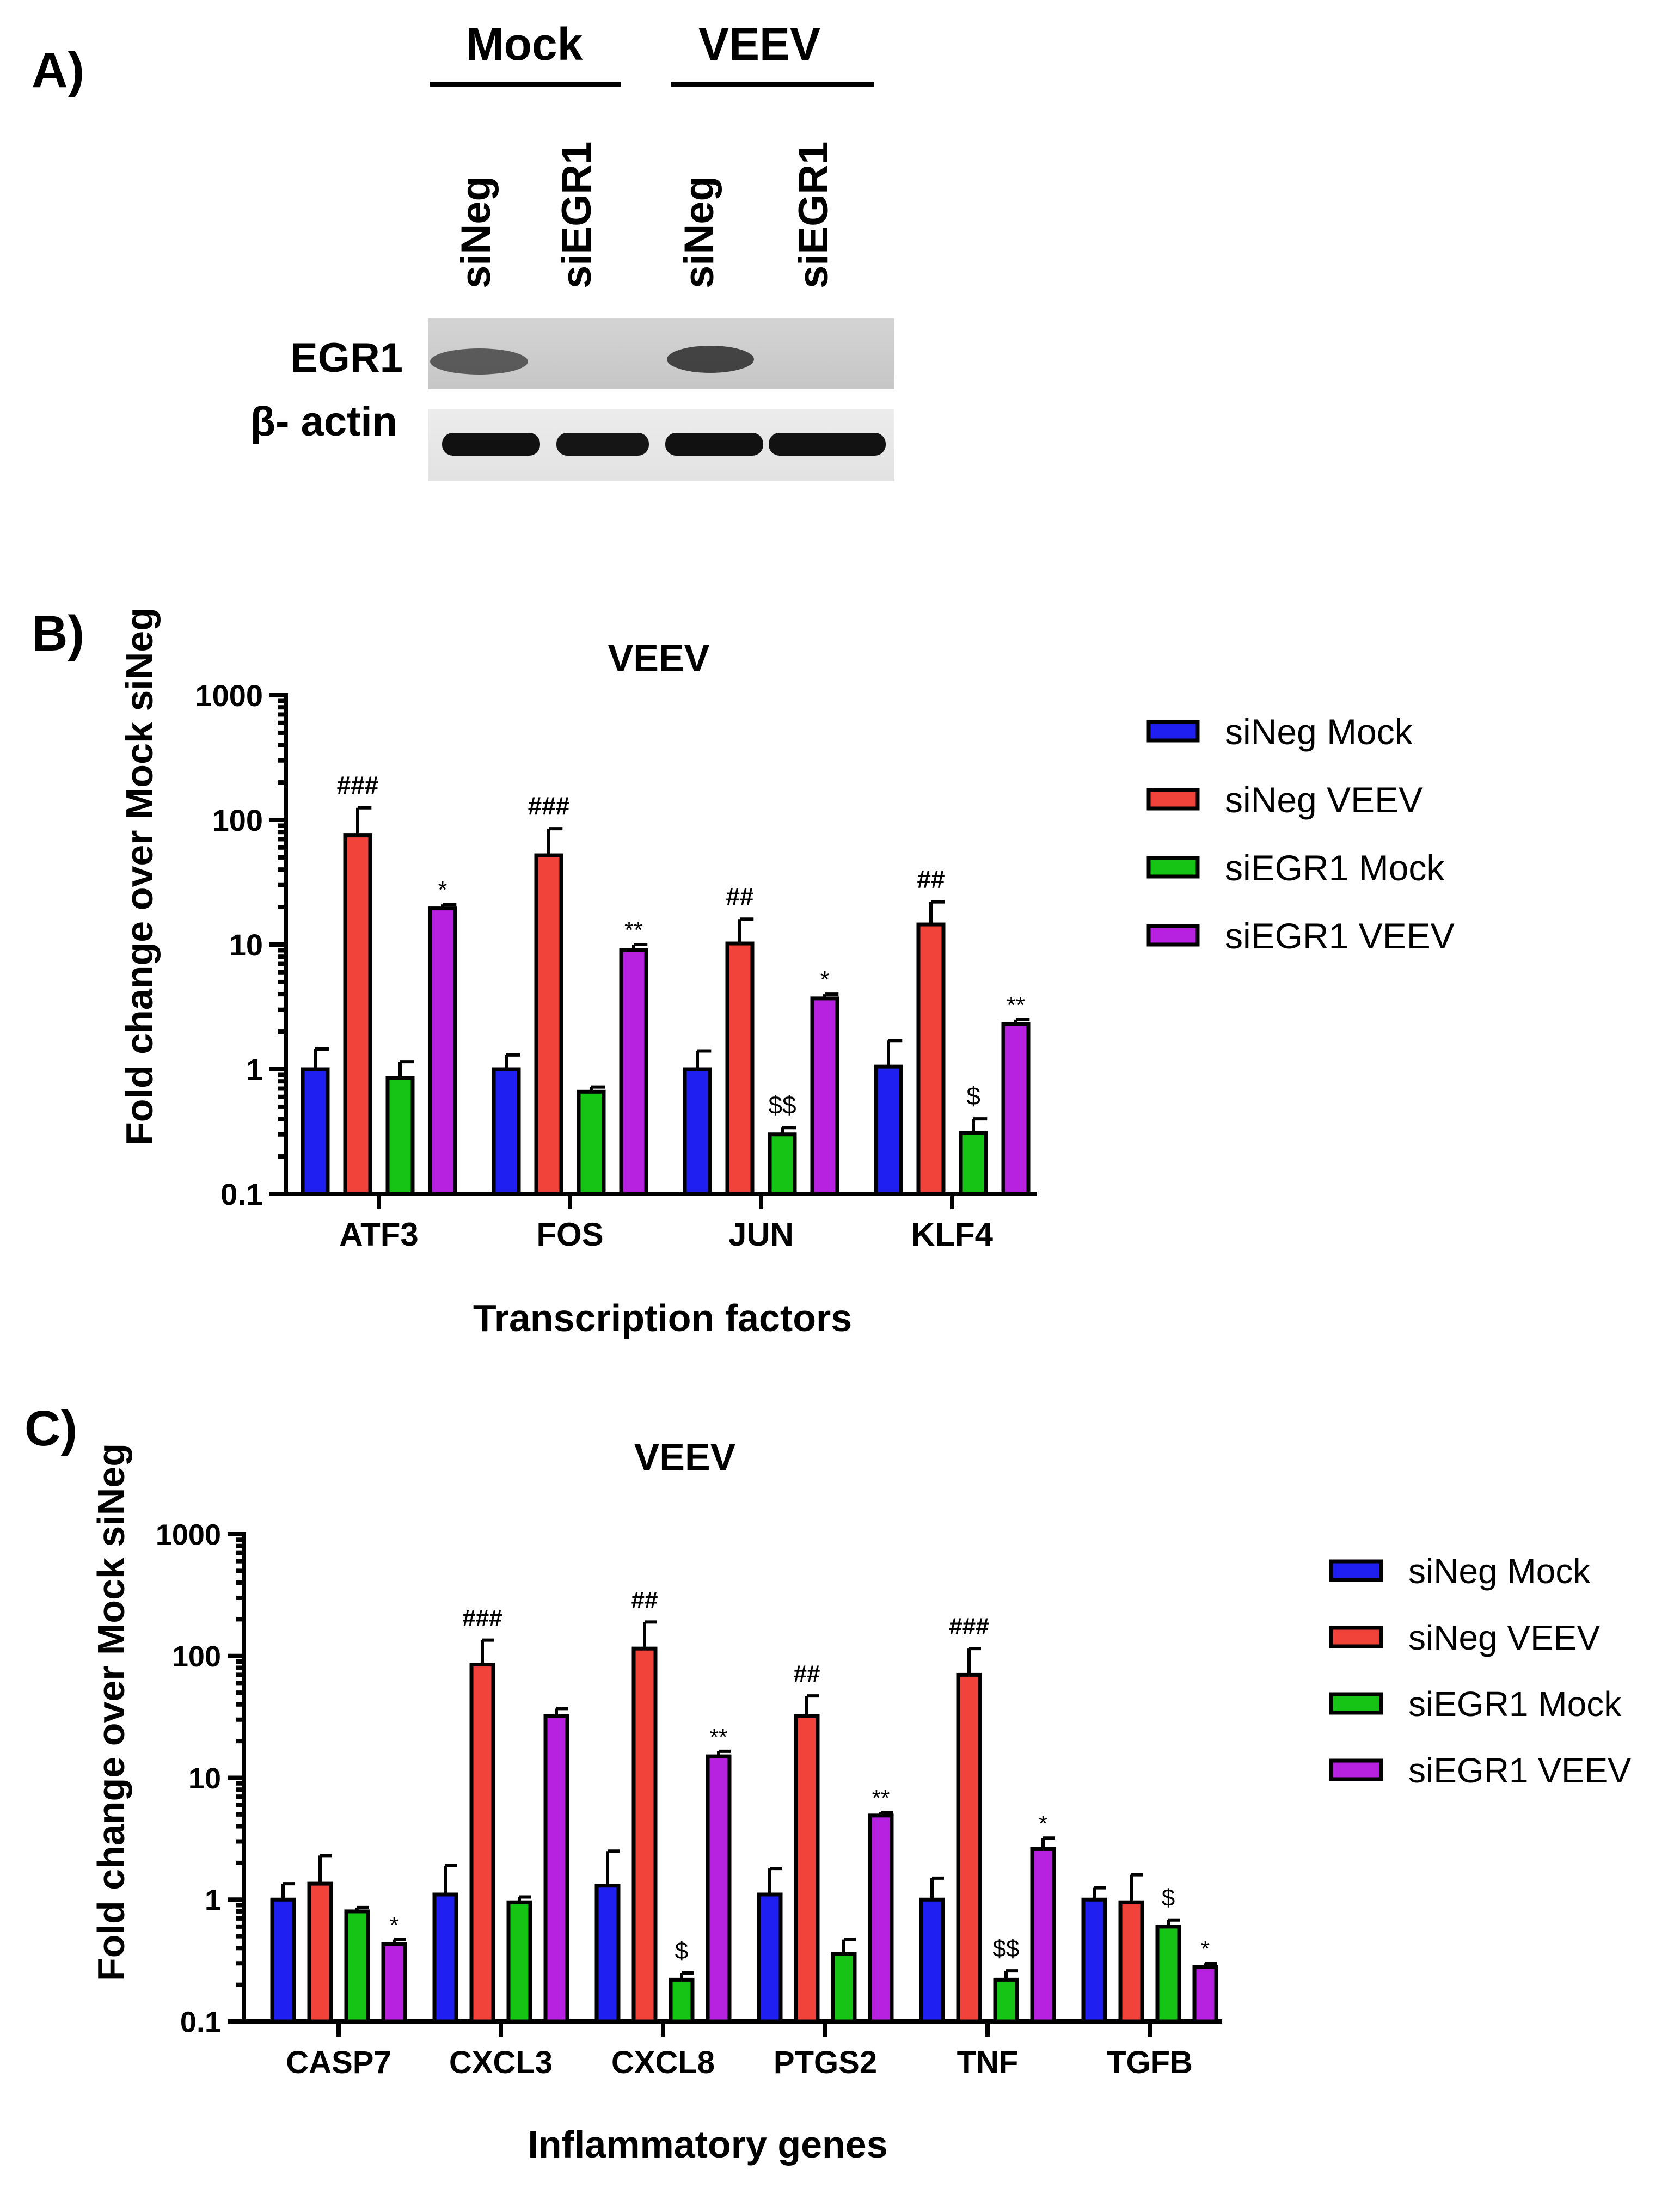 The width and height of the screenshot is (1680, 2188). I want to click on x-tick-label-casp7: CASP7, so click(338, 2063).